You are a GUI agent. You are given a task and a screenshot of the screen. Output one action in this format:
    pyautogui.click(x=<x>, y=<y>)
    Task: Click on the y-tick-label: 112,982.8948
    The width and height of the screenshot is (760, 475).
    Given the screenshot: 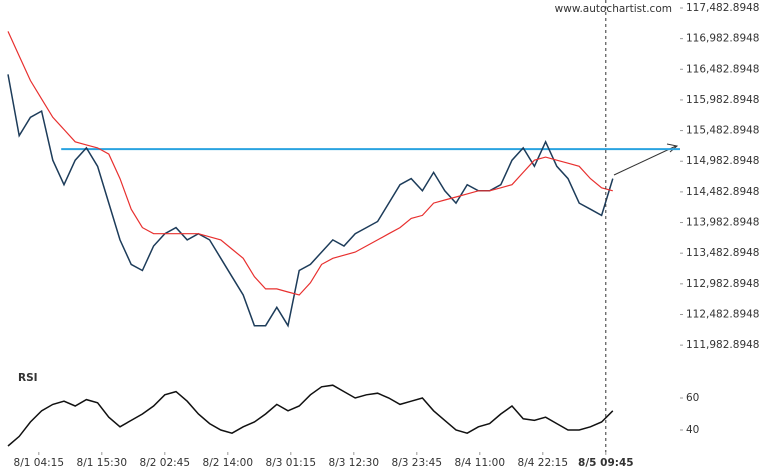 What is the action you would take?
    pyautogui.click(x=722, y=284)
    